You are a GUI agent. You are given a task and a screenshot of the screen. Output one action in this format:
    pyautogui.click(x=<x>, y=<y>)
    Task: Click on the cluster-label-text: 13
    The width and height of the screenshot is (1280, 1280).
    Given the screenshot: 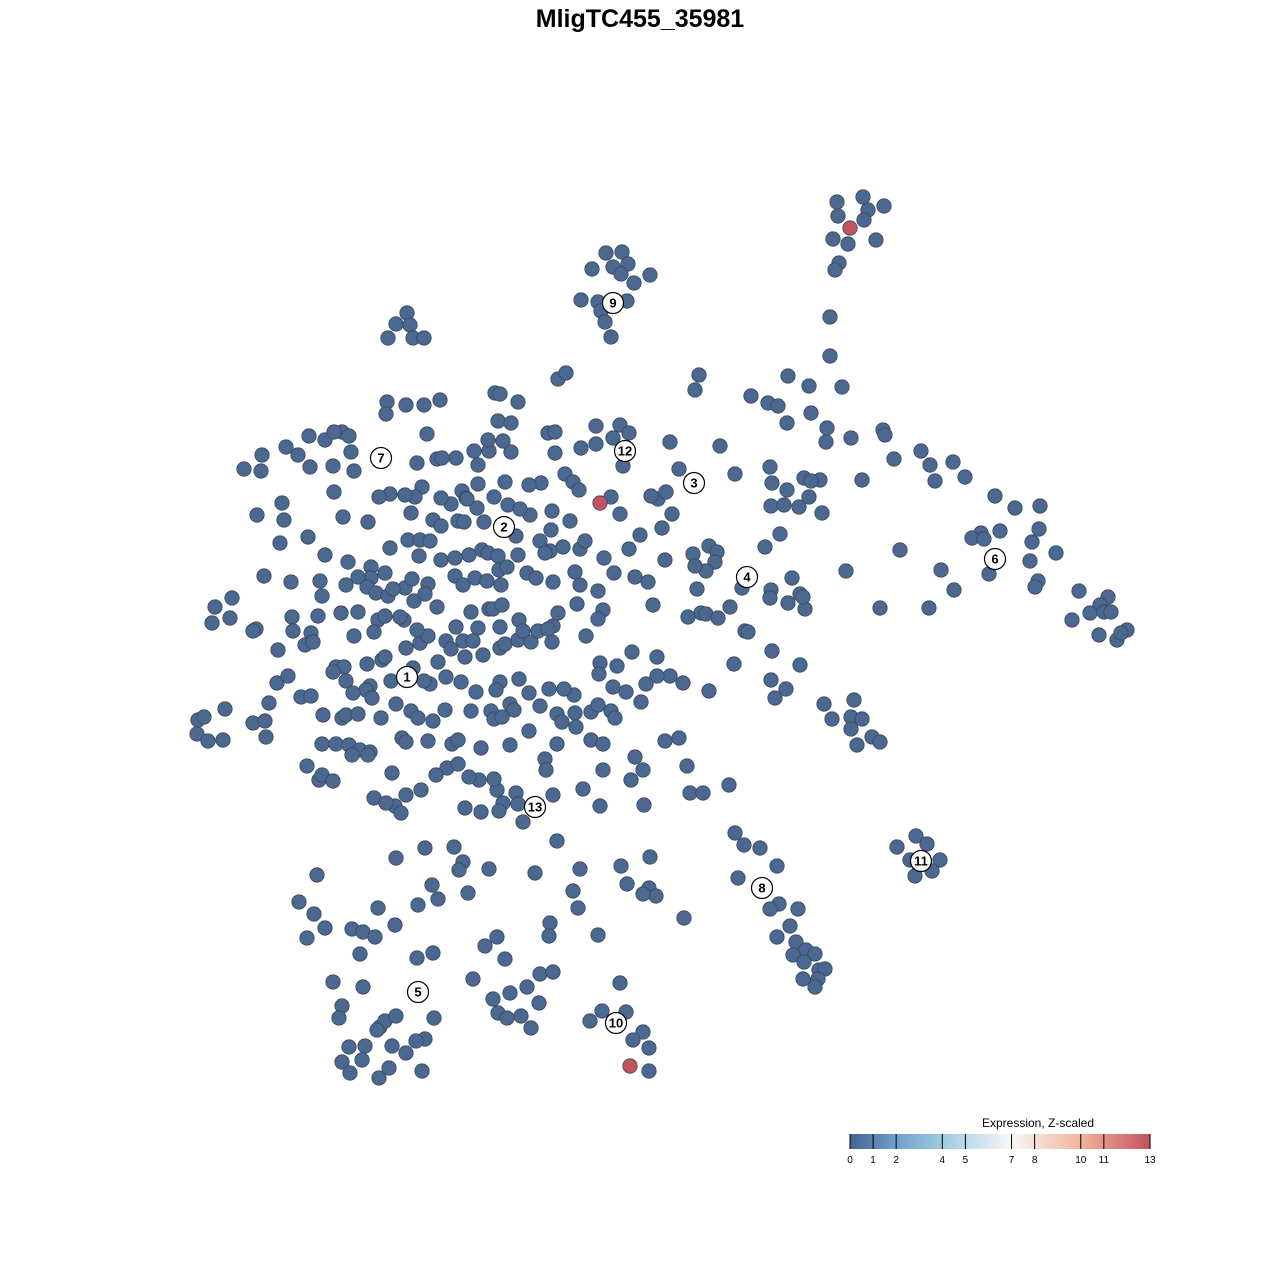 What is the action you would take?
    pyautogui.click(x=535, y=807)
    